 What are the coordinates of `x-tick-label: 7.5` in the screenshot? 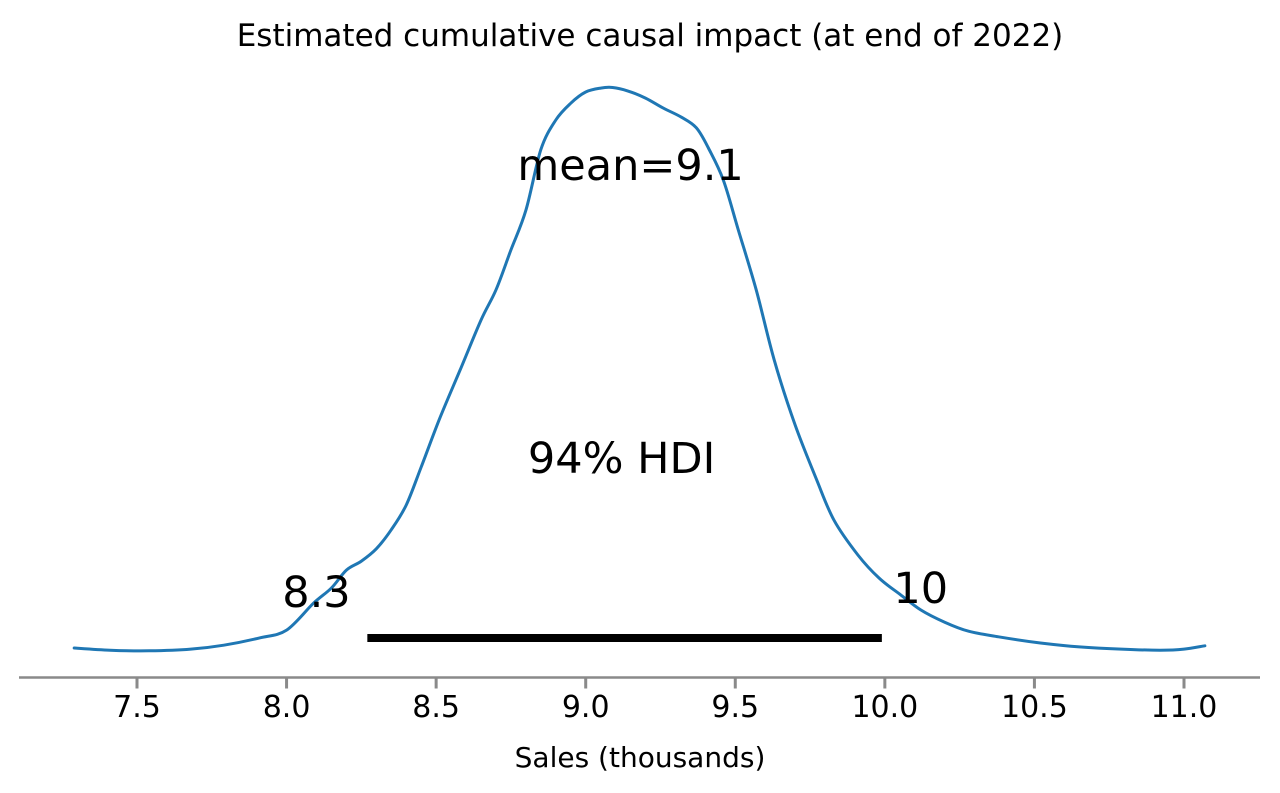 It's located at (137, 707).